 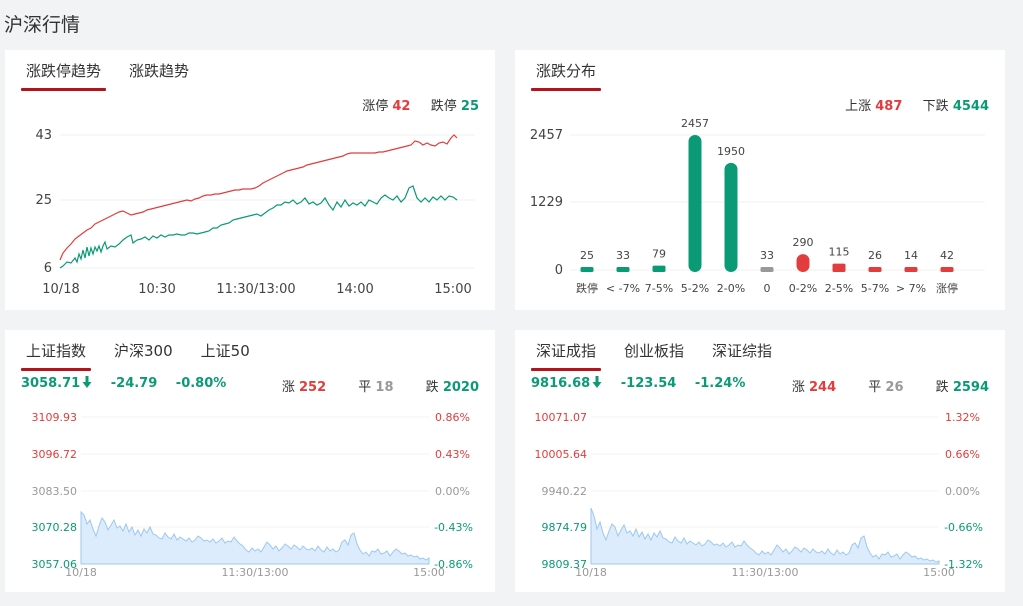 What do you see at coordinates (911, 255) in the screenshot?
I see `bar-value-label: 14` at bounding box center [911, 255].